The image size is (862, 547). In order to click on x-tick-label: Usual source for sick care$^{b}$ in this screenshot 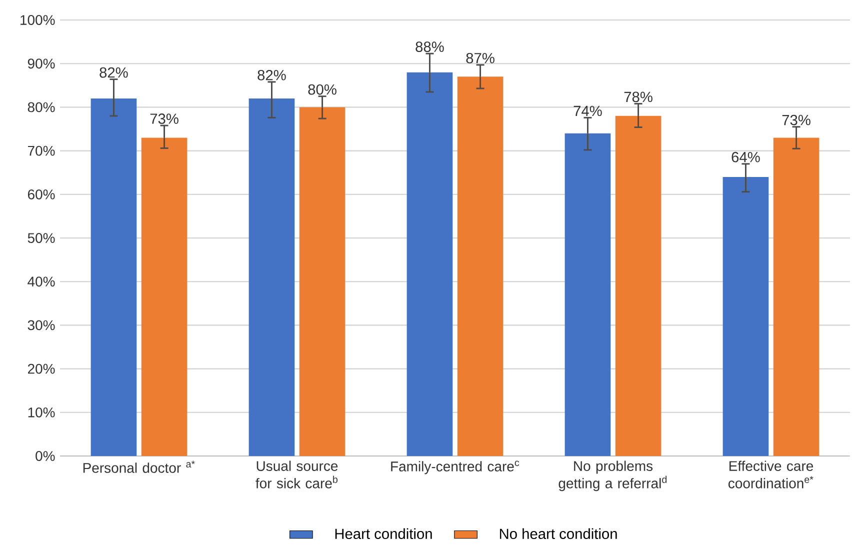, I will do `click(297, 474)`.